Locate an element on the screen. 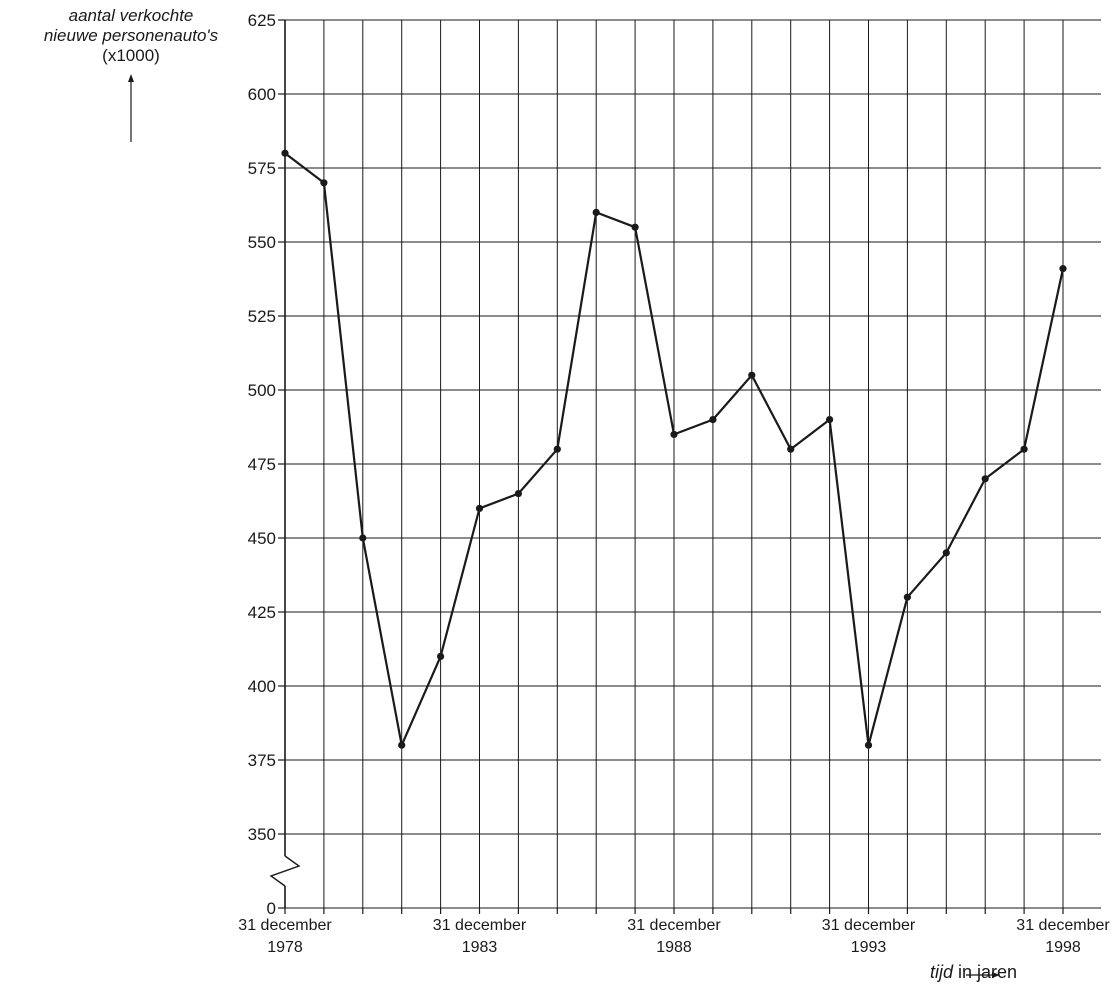 The width and height of the screenshot is (1119, 989). x-axis-title: tijd in jaren is located at coordinates (973, 972).